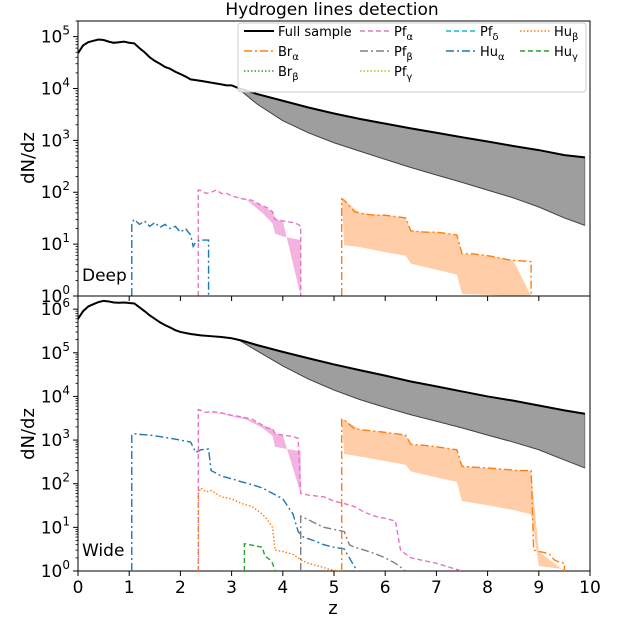  What do you see at coordinates (288, 54) in the screenshot?
I see `legend-label-bra: Brα` at bounding box center [288, 54].